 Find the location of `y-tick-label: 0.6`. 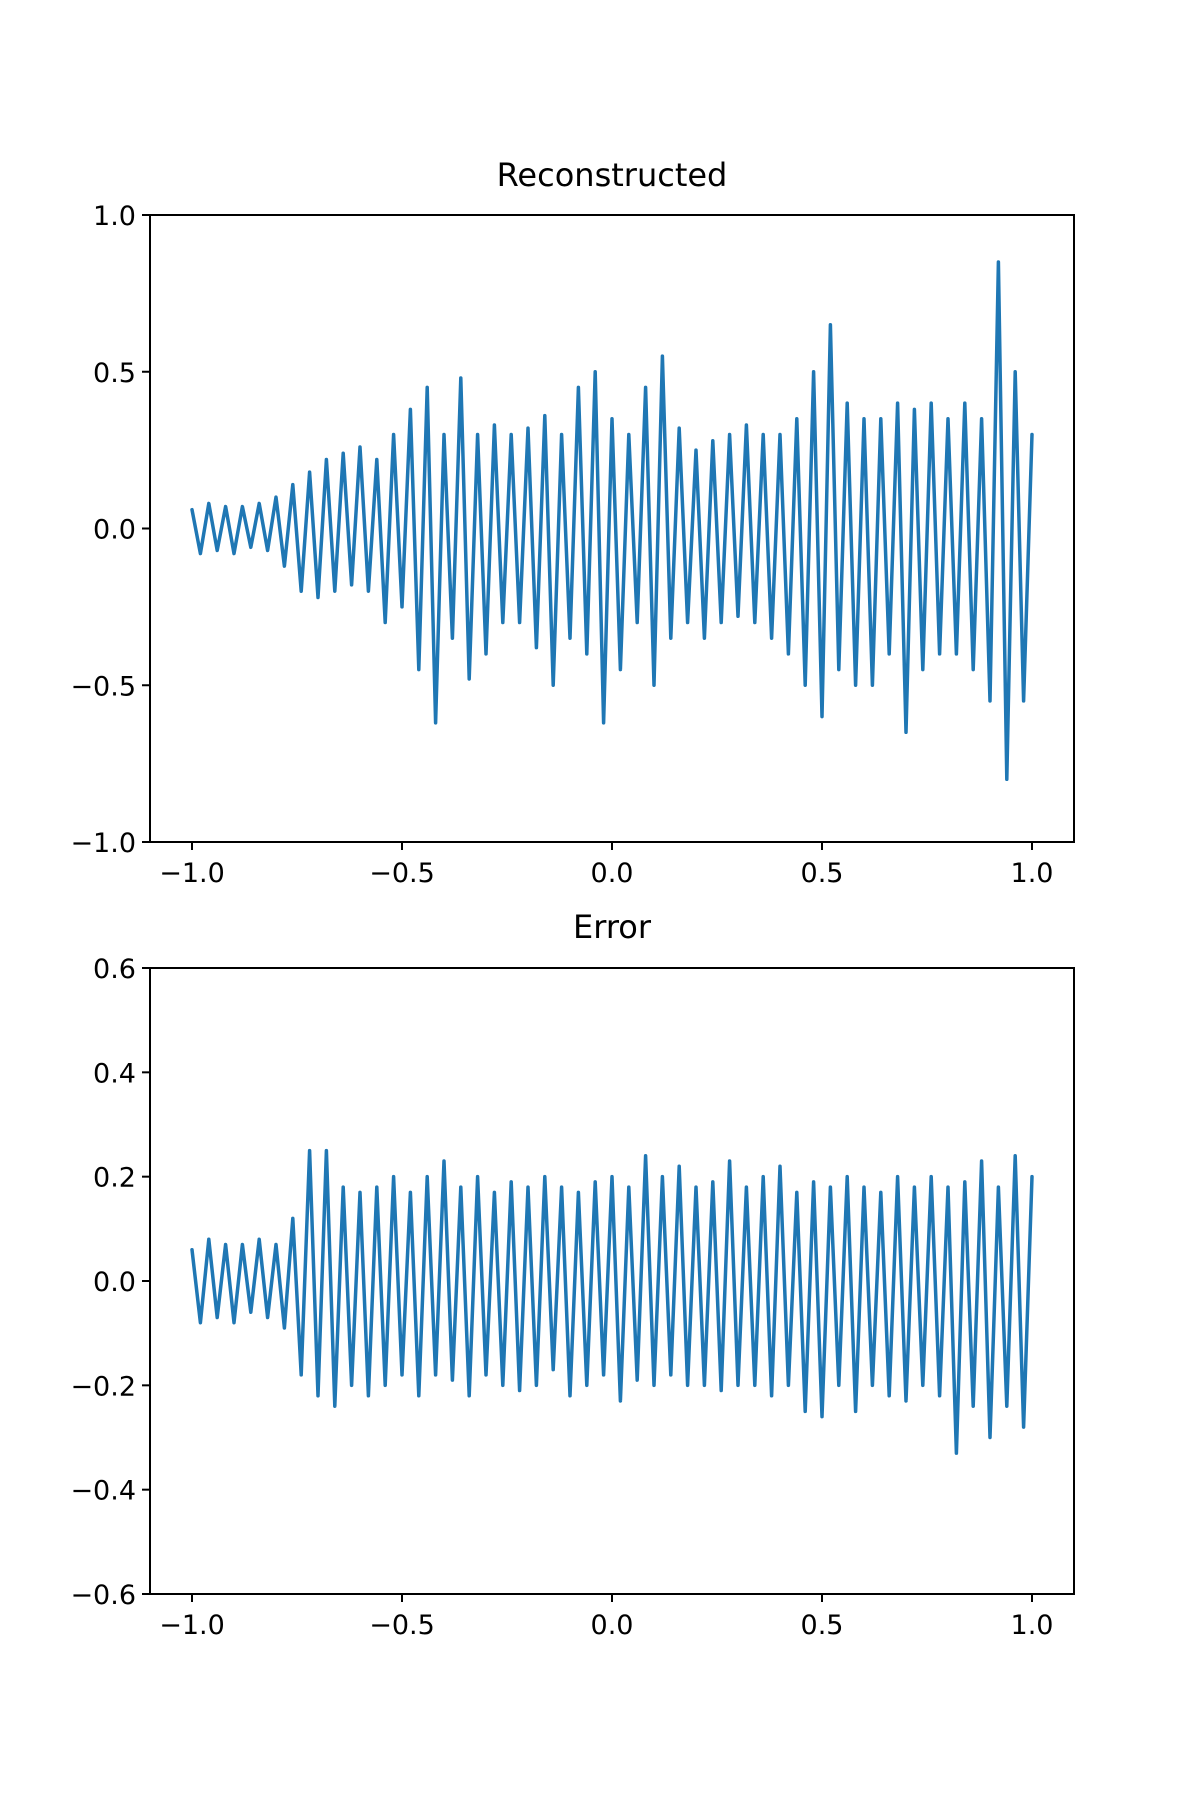

y-tick-label: 0.6 is located at coordinates (114, 969).